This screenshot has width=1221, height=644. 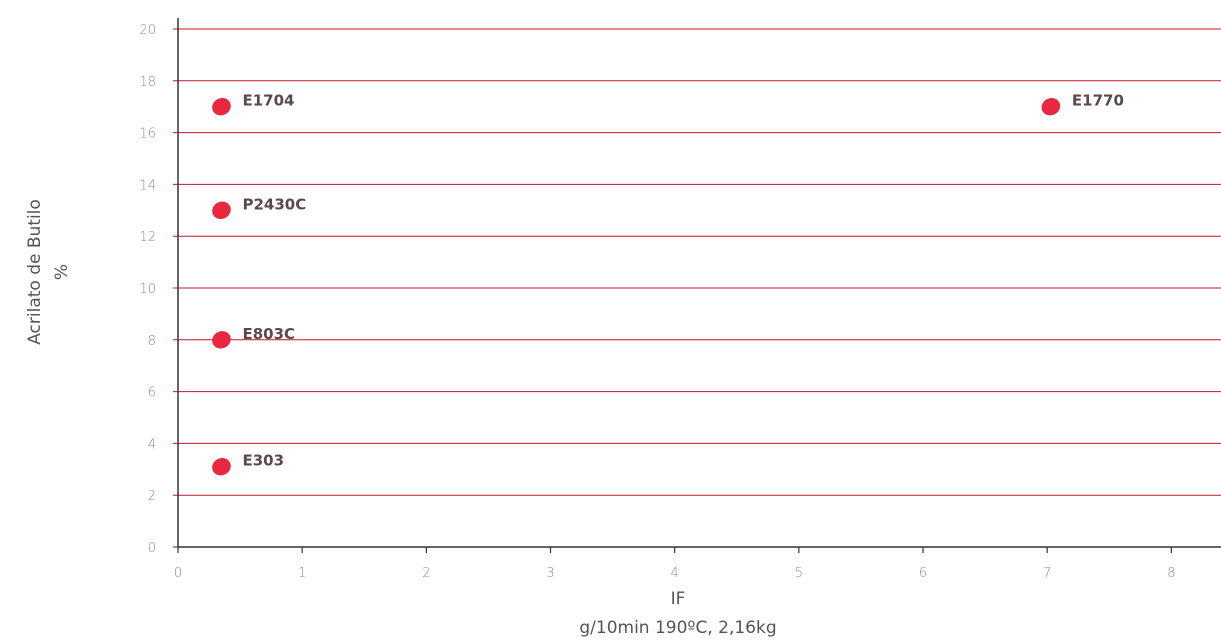 I want to click on data-point-e1704, so click(x=221, y=107).